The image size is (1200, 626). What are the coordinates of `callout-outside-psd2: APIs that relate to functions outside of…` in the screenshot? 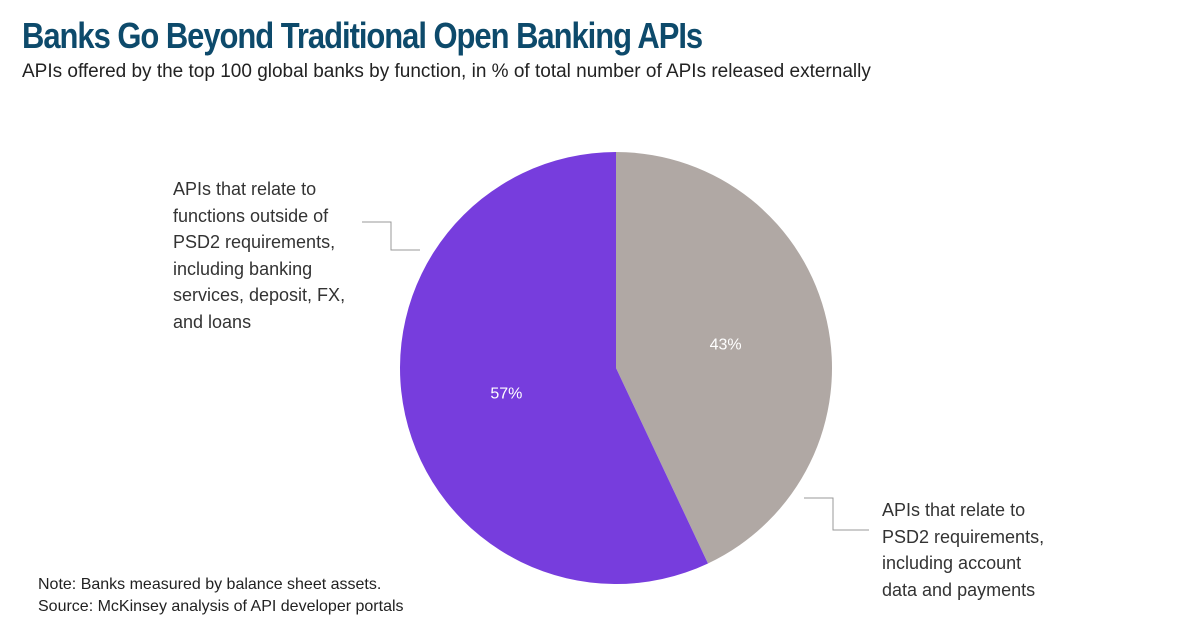 It's located at (278, 256).